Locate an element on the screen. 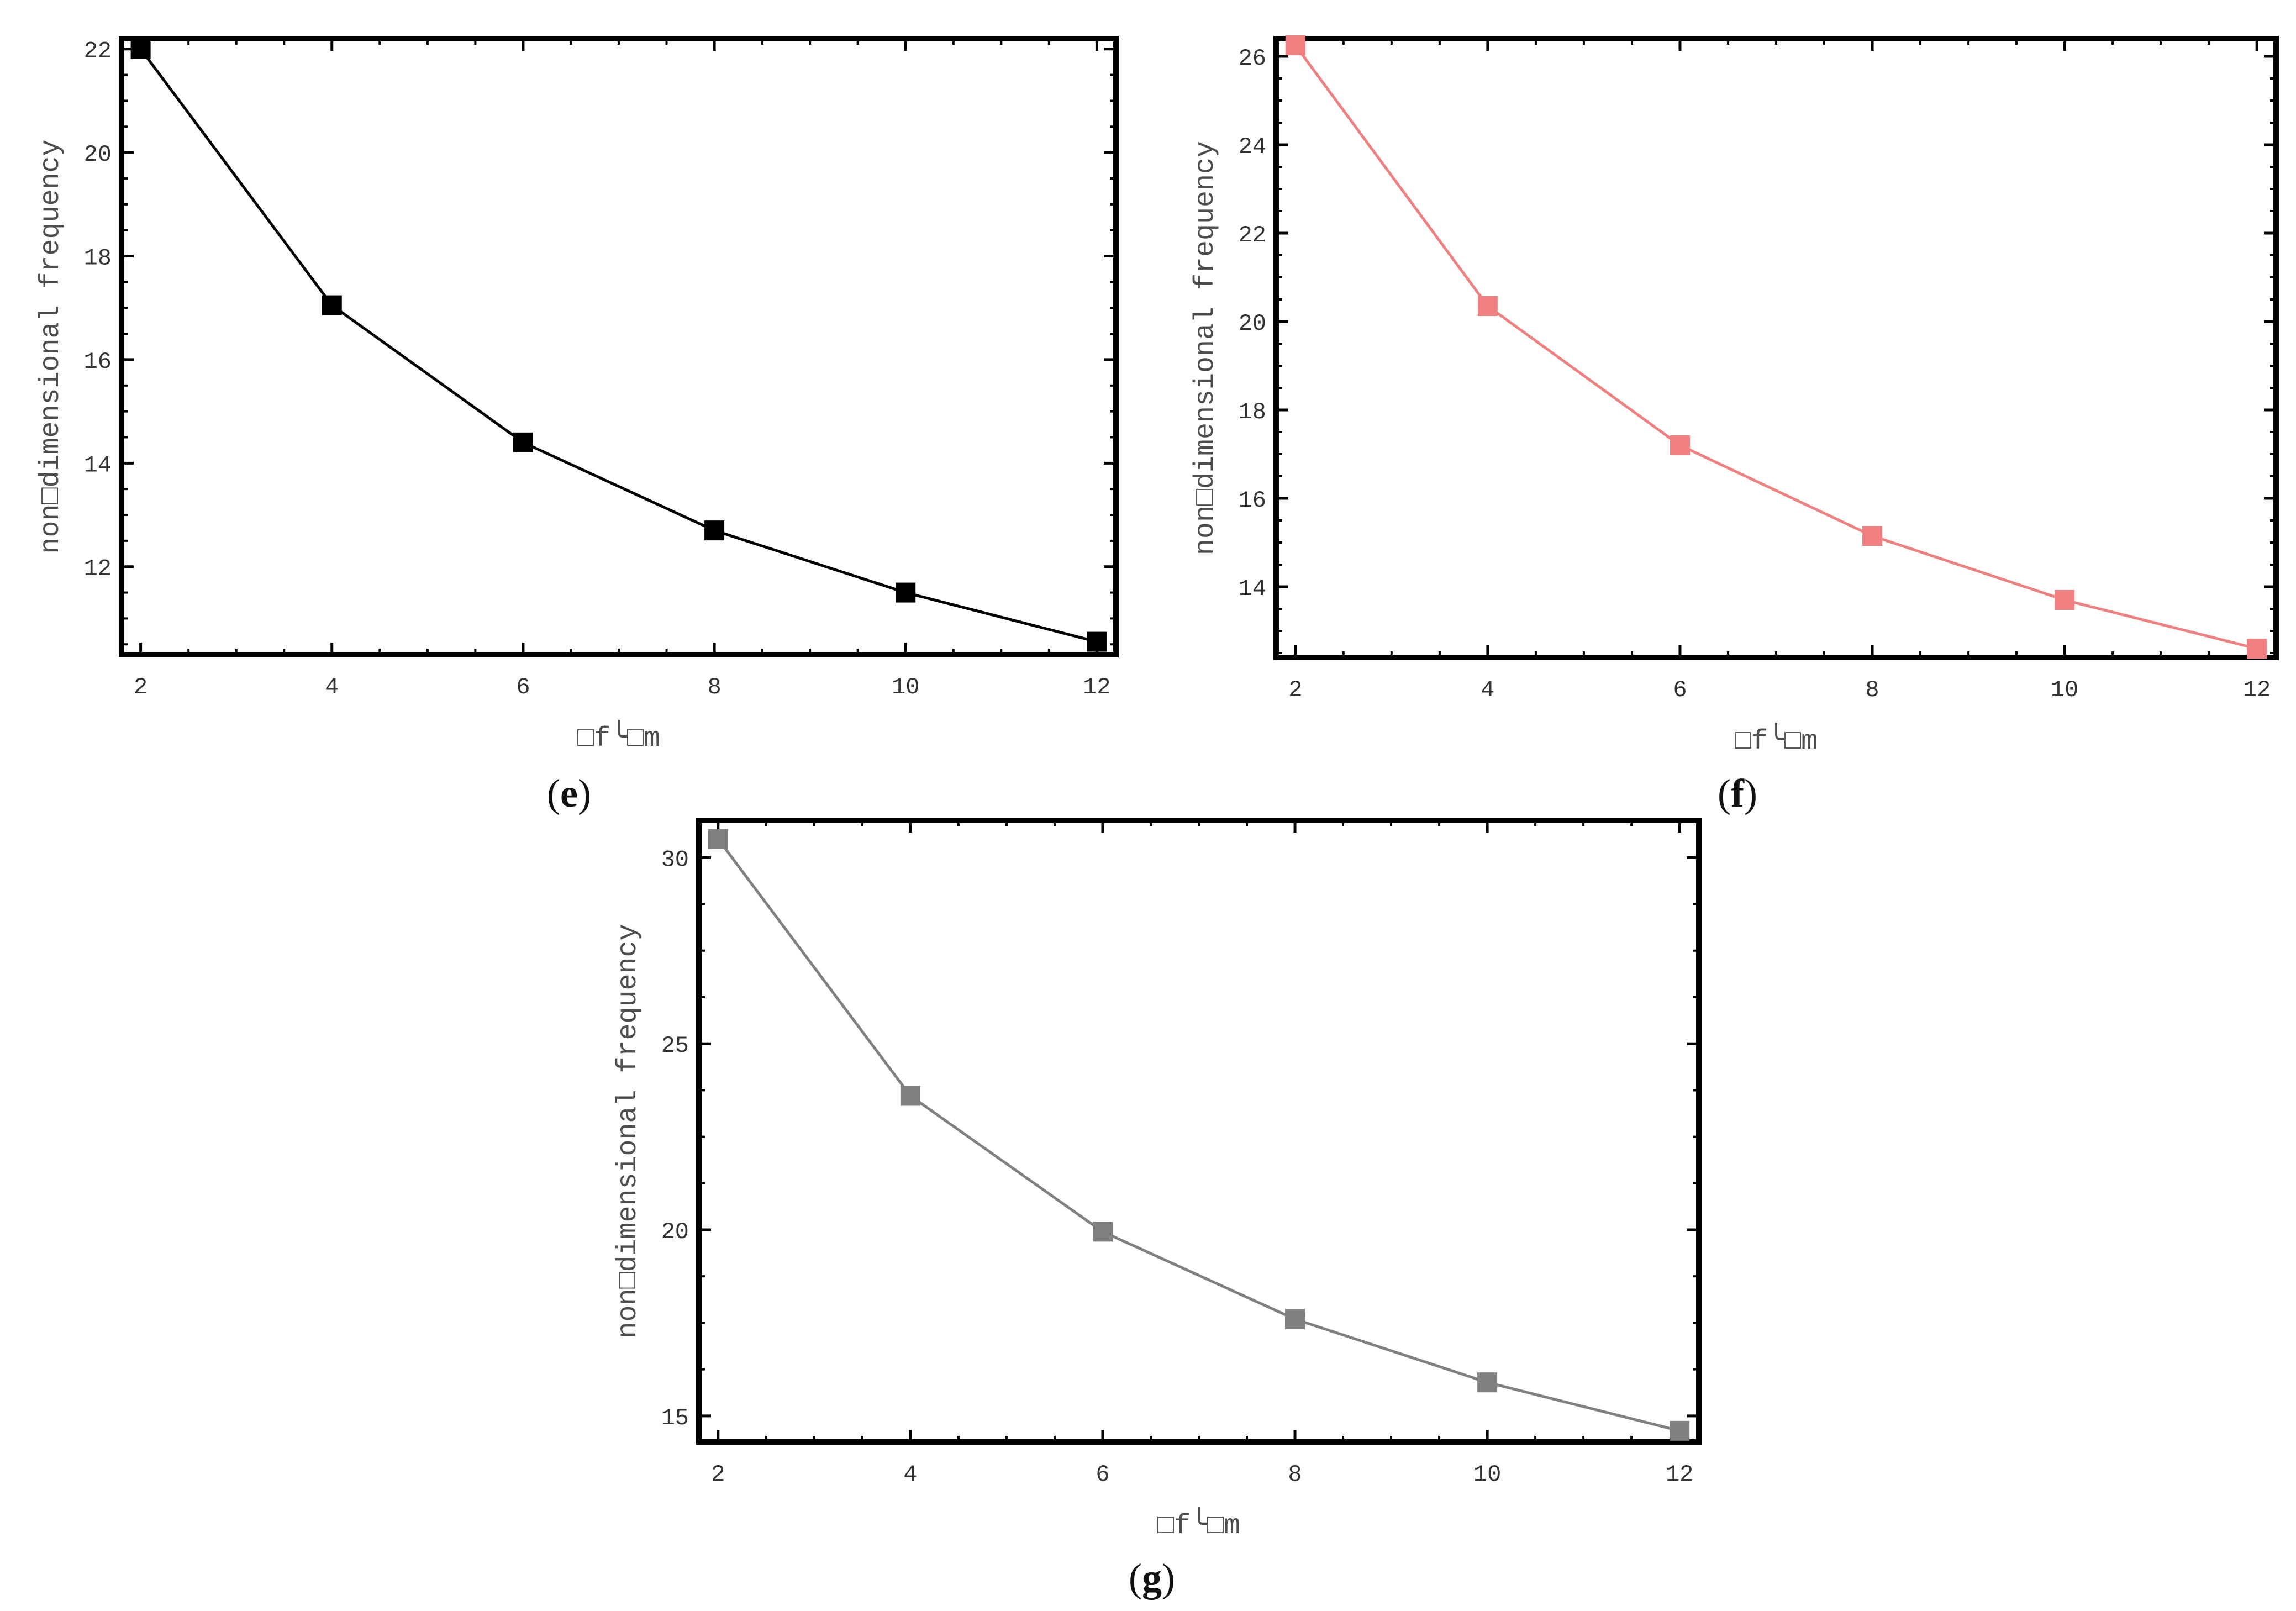 The image size is (2296, 1611). y-tick-label: 24 is located at coordinates (1252, 147).